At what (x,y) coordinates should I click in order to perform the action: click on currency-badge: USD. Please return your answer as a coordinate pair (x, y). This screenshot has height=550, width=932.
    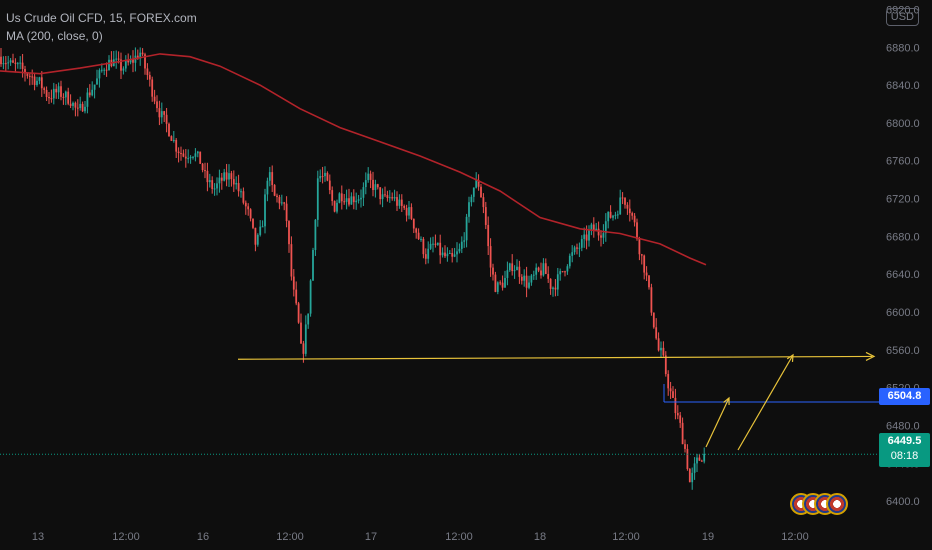
    Looking at the image, I should click on (902, 17).